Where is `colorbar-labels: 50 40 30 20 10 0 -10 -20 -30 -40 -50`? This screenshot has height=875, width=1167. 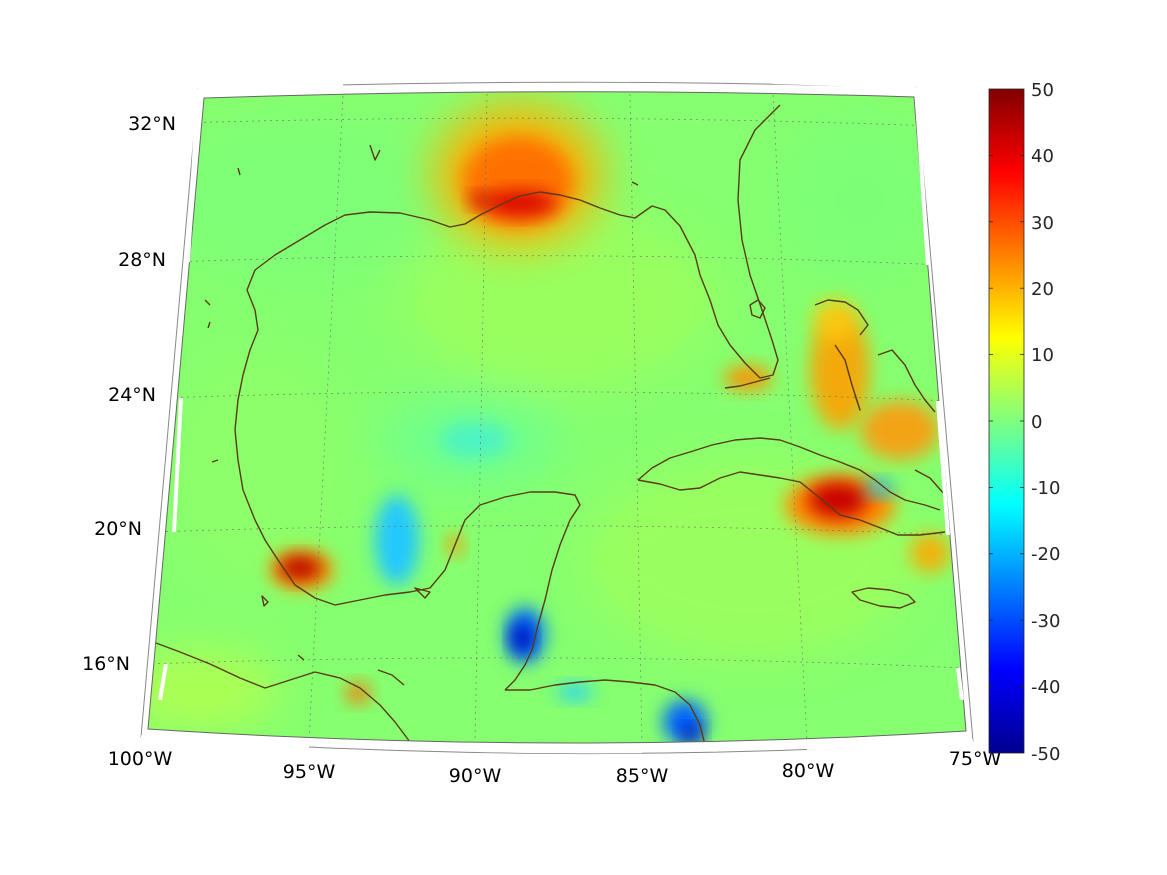
colorbar-labels: 50 40 30 20 10 0 -10 -20 -30 -40 -50 is located at coordinates (1045, 422).